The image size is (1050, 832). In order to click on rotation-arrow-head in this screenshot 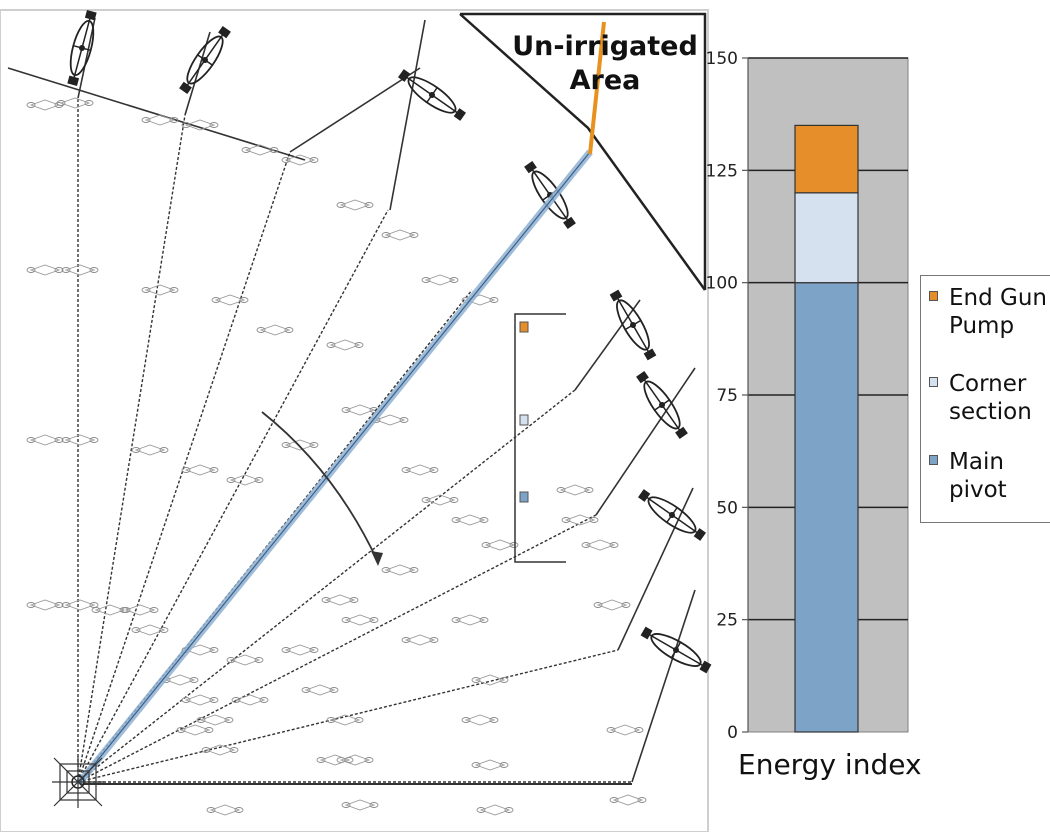, I will do `click(377, 558)`.